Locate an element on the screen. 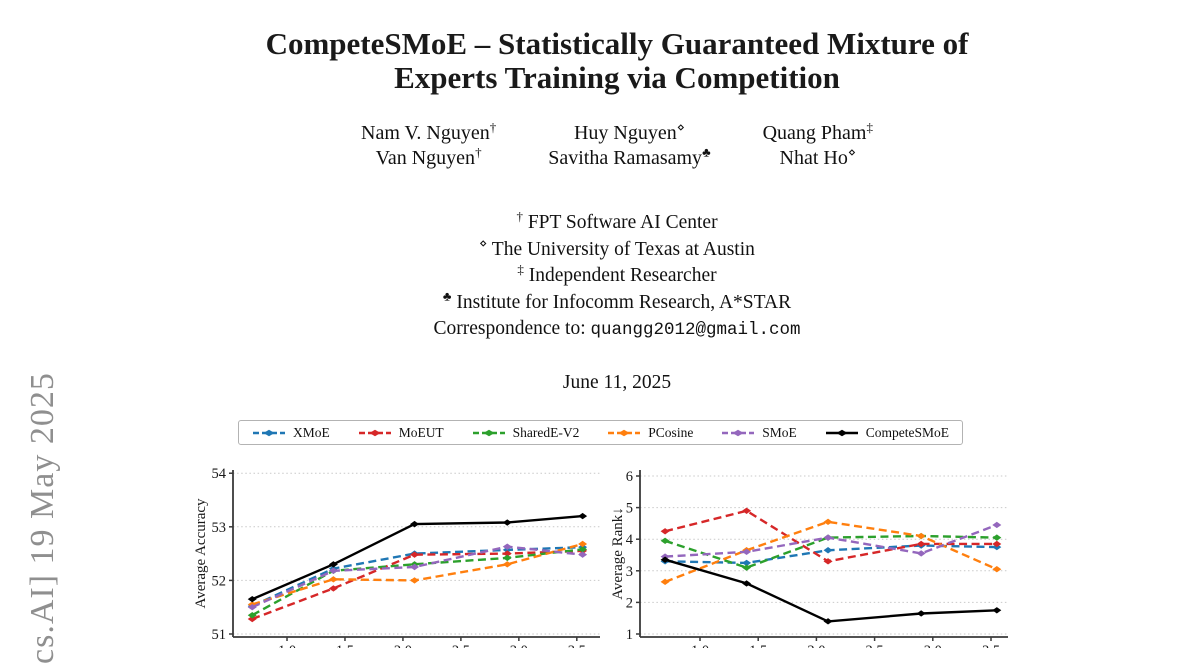  legend-item-xmoe: XMoE is located at coordinates (291, 433).